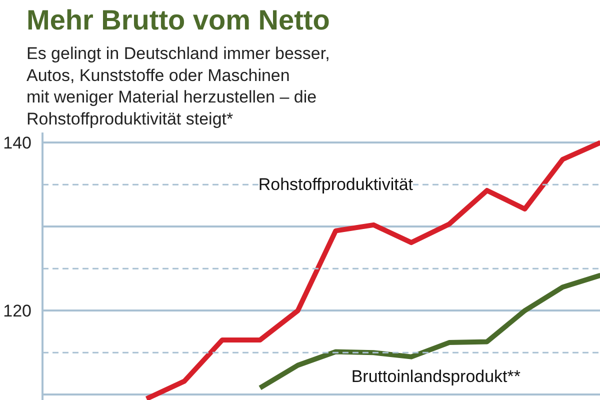  Describe the element at coordinates (17, 143) in the screenshot. I see `y-tick-label: 140` at that location.